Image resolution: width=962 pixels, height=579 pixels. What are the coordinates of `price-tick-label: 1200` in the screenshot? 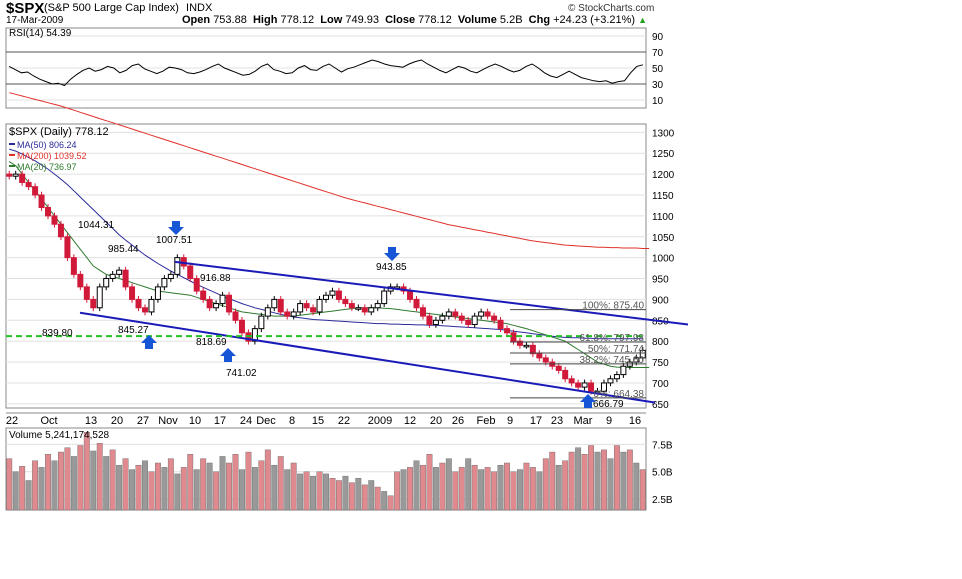 It's located at (663, 175).